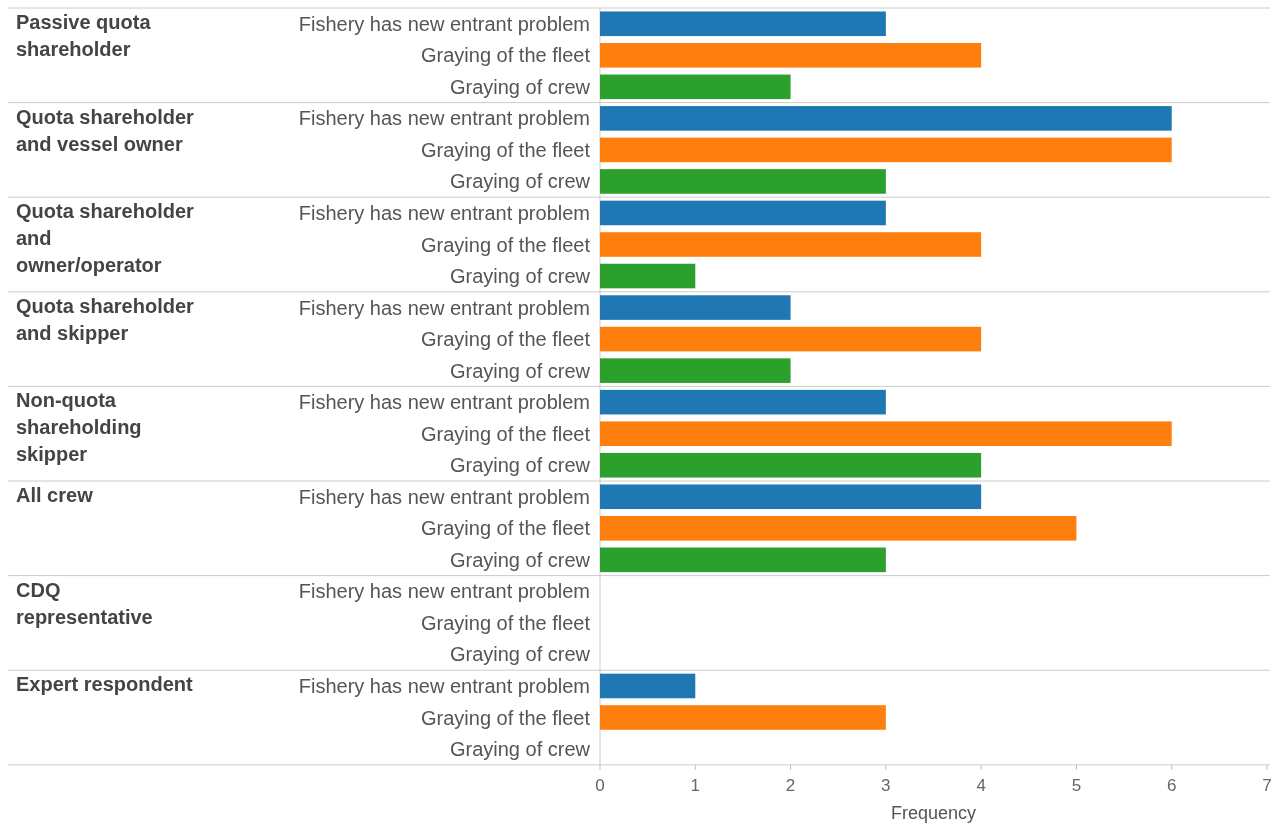 The width and height of the screenshot is (1276, 827). What do you see at coordinates (790, 785) in the screenshot?
I see `x-tick-label: 2` at bounding box center [790, 785].